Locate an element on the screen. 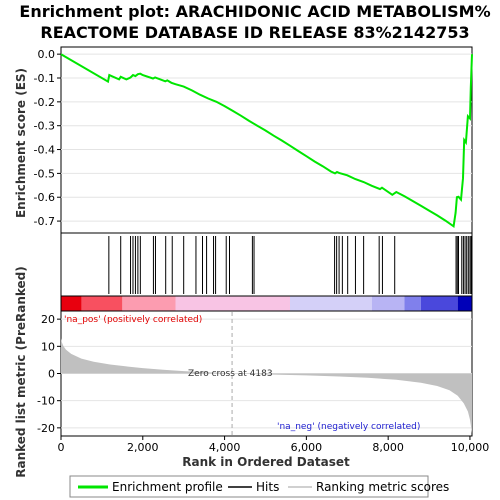  es-y-tick-label: -0.4 is located at coordinates (44, 150).